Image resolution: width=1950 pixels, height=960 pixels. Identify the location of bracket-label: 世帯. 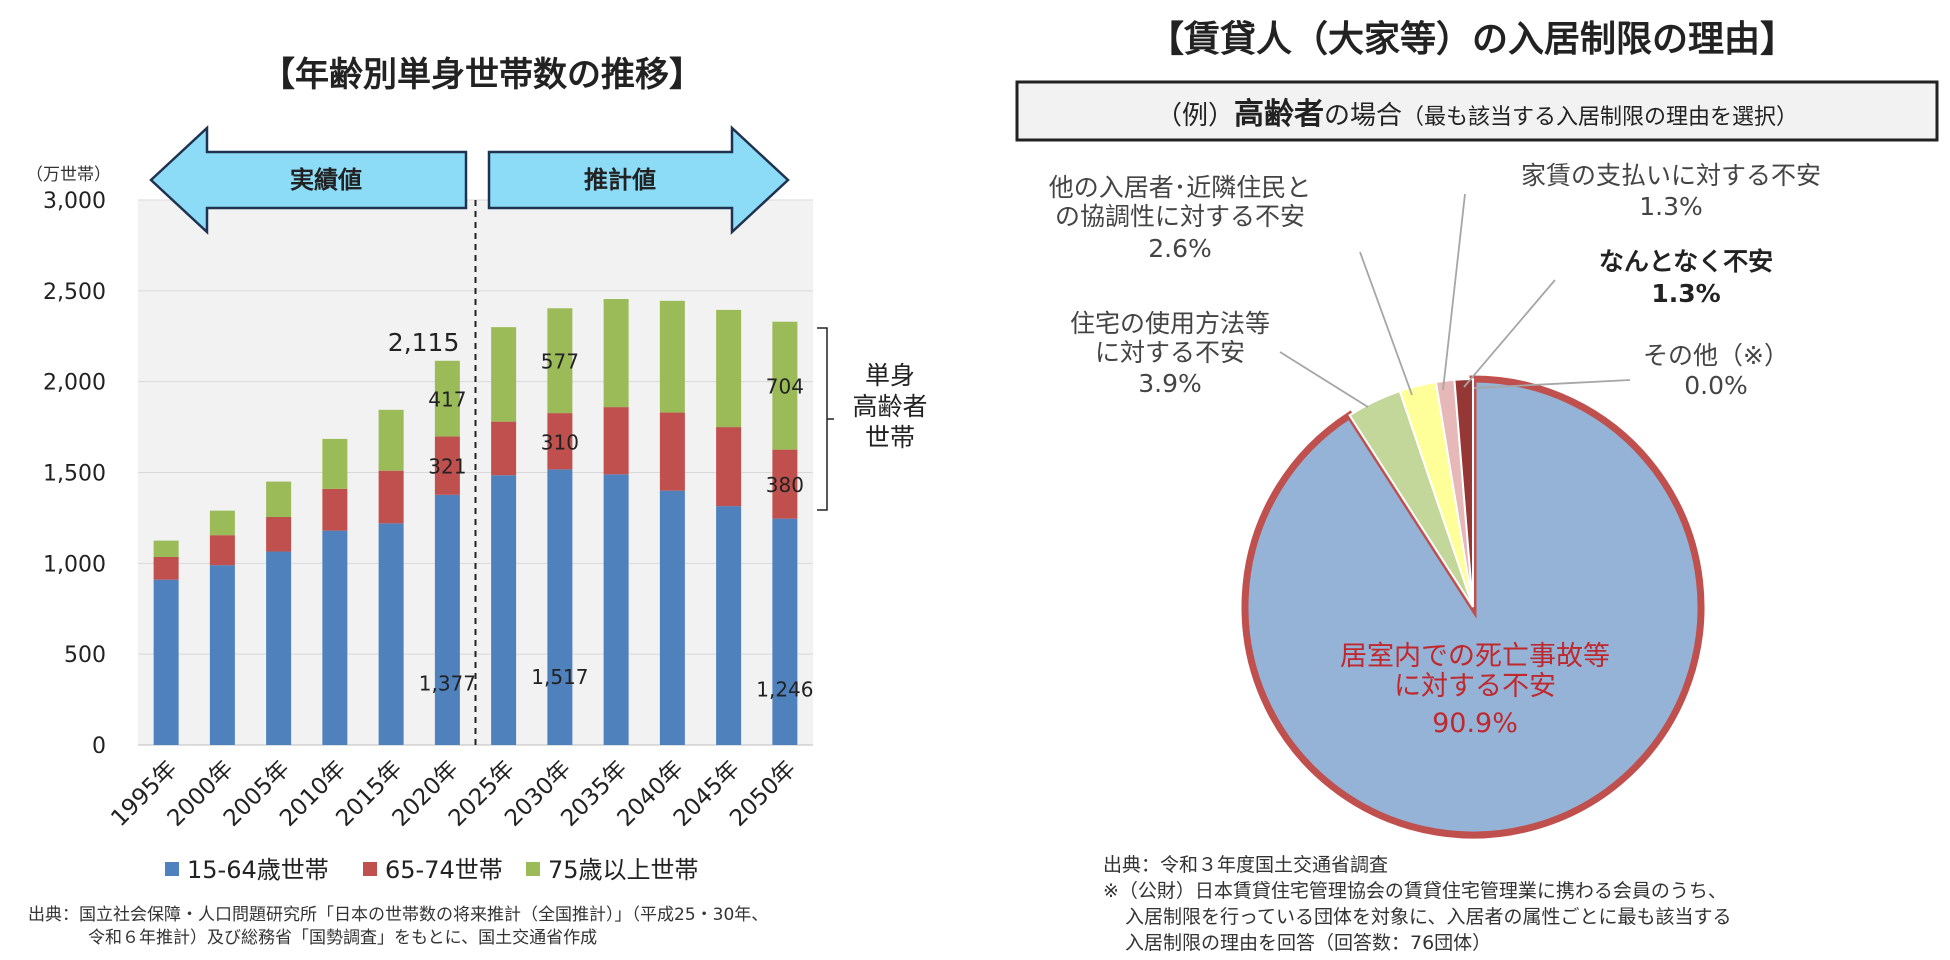
(890, 437).